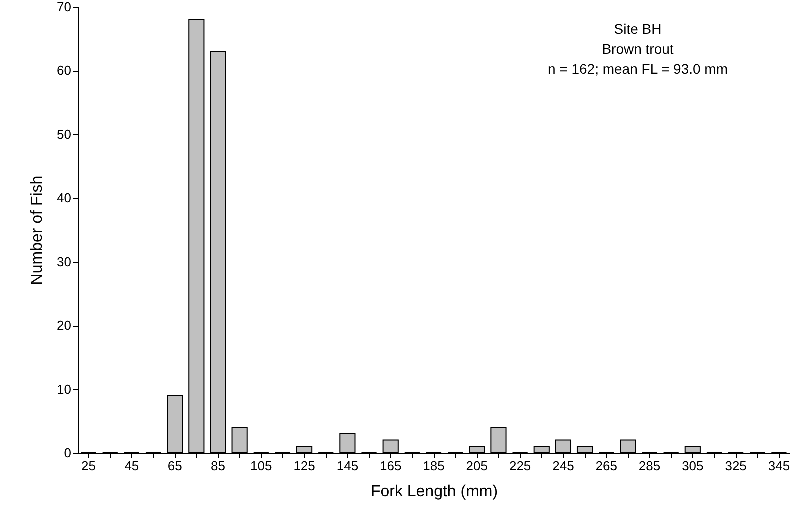 The width and height of the screenshot is (804, 531). I want to click on x-tick-label: 225, so click(520, 466).